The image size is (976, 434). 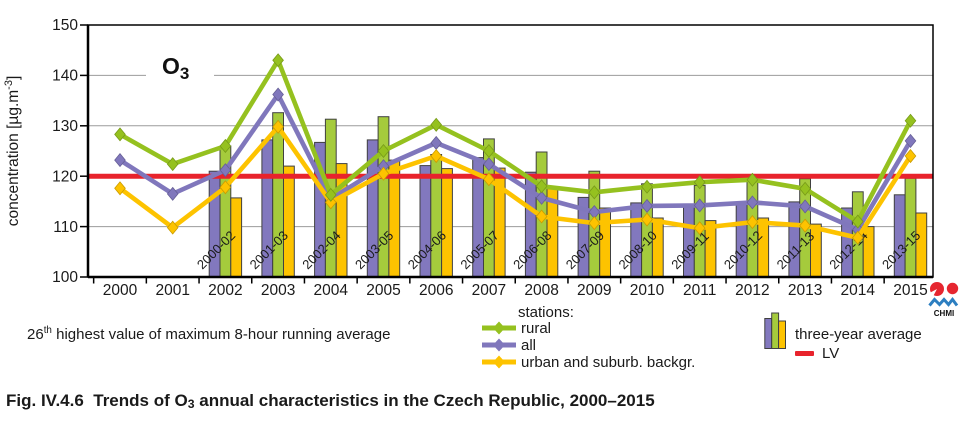 What do you see at coordinates (529, 345) in the screenshot?
I see `legend-label-all: all` at bounding box center [529, 345].